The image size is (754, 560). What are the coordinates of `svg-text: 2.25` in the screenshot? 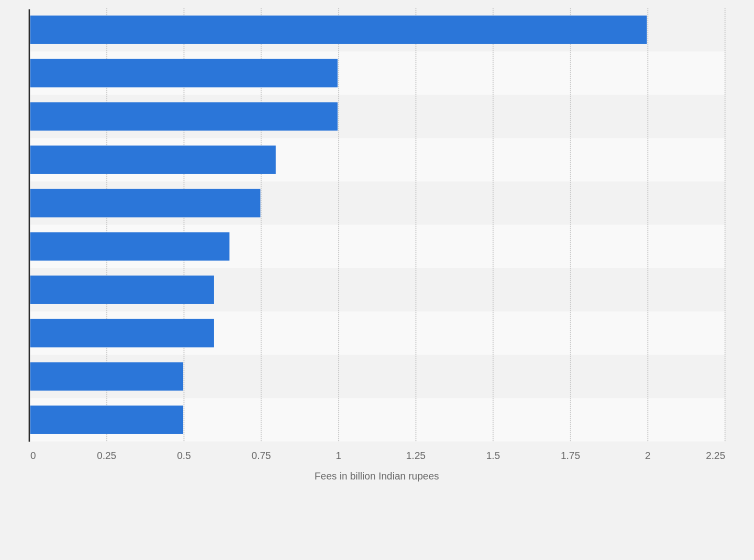 It's located at (716, 456).